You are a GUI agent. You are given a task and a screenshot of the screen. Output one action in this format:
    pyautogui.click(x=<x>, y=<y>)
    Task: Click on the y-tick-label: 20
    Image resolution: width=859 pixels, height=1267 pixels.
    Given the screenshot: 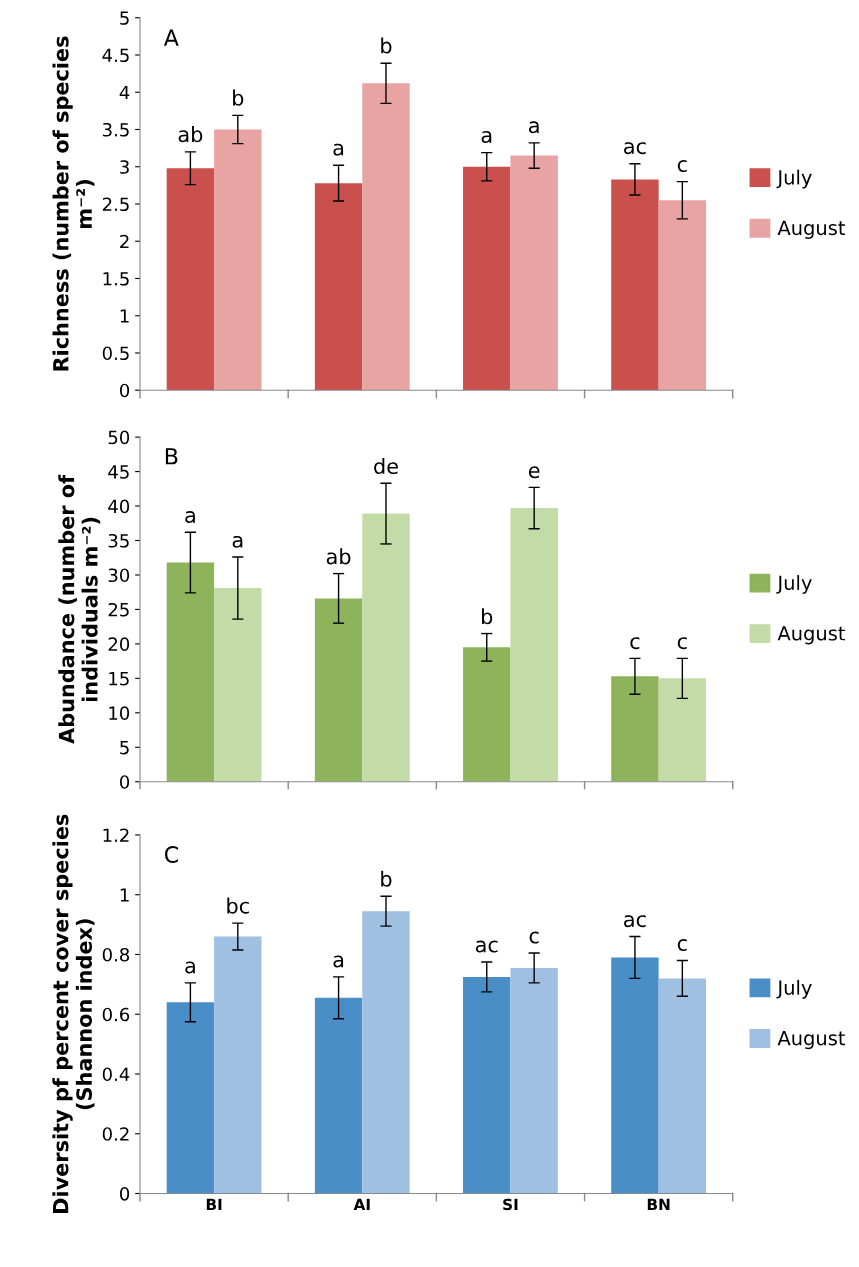 What is the action you would take?
    pyautogui.click(x=119, y=644)
    